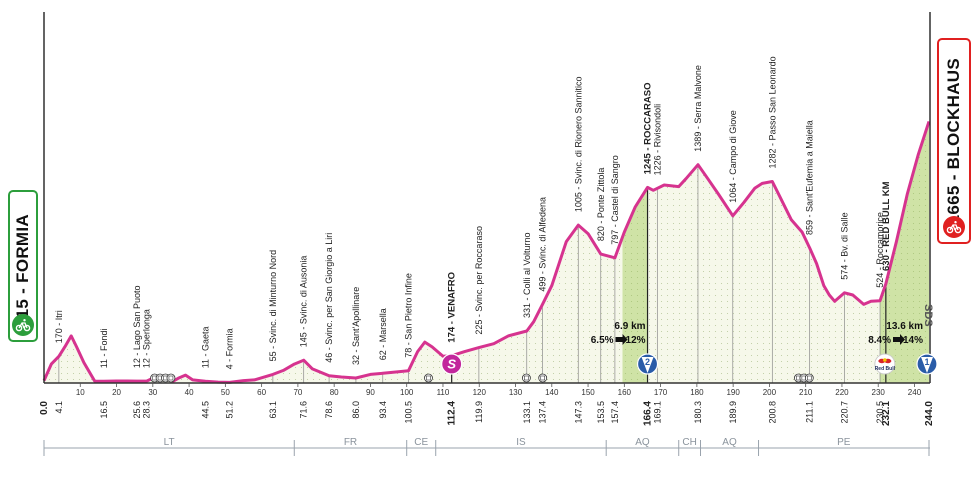 The image size is (980, 487). Describe the element at coordinates (880, 250) in the screenshot. I see `location-label: 524 - Roccamorice` at that location.